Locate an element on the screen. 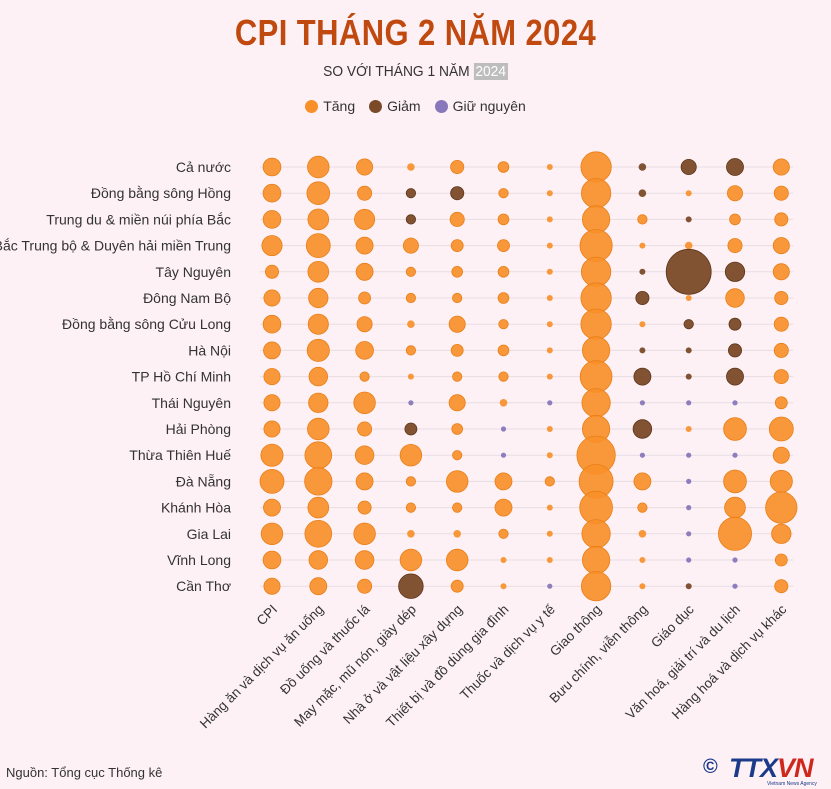  row-label: Cần Thơ is located at coordinates (203, 586).